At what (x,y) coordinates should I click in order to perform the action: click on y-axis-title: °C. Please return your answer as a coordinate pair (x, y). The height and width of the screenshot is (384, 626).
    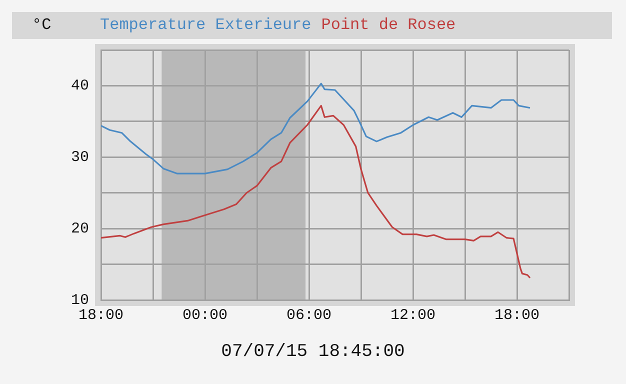
    Looking at the image, I should click on (42, 25).